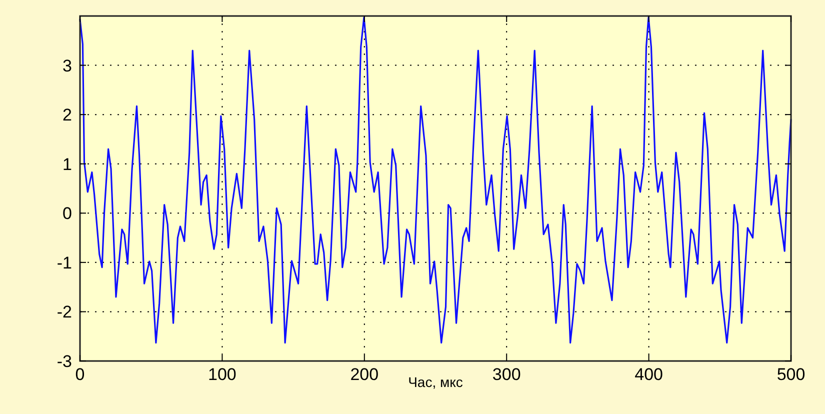  Describe the element at coordinates (222, 374) in the screenshot. I see `x-tick-label: 100` at that location.